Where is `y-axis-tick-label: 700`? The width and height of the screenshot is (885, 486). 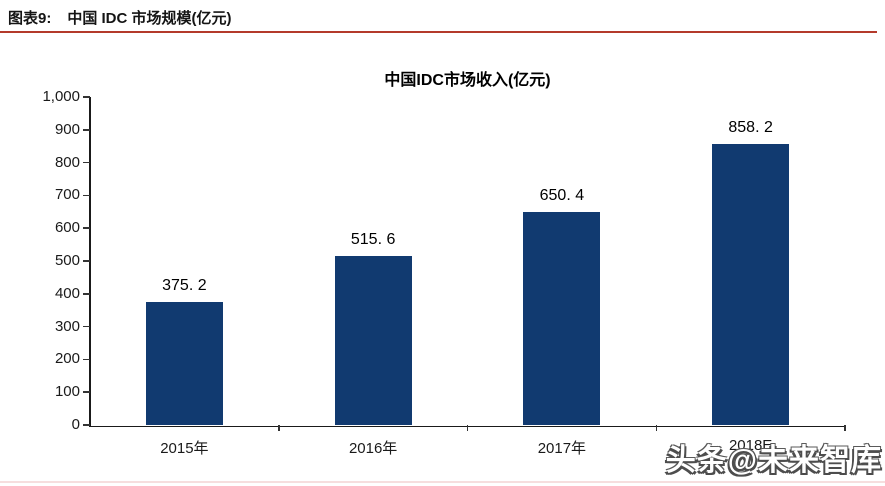 y-axis-tick-label: 700 is located at coordinates (67, 195).